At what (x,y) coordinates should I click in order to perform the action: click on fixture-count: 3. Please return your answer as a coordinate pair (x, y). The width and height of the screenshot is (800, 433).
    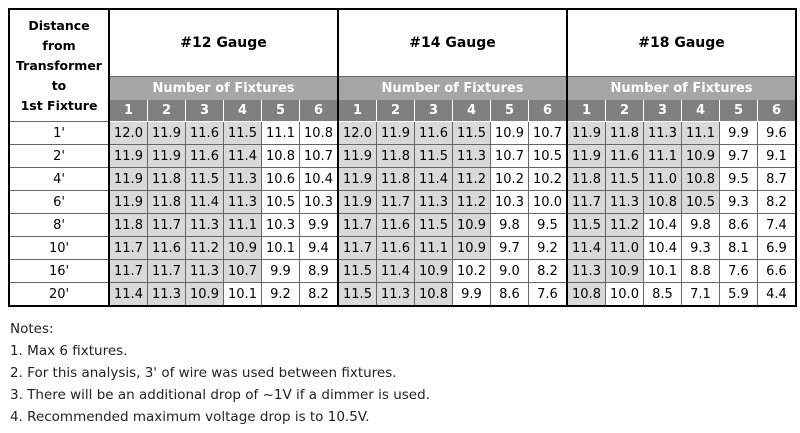
    Looking at the image, I should click on (433, 110).